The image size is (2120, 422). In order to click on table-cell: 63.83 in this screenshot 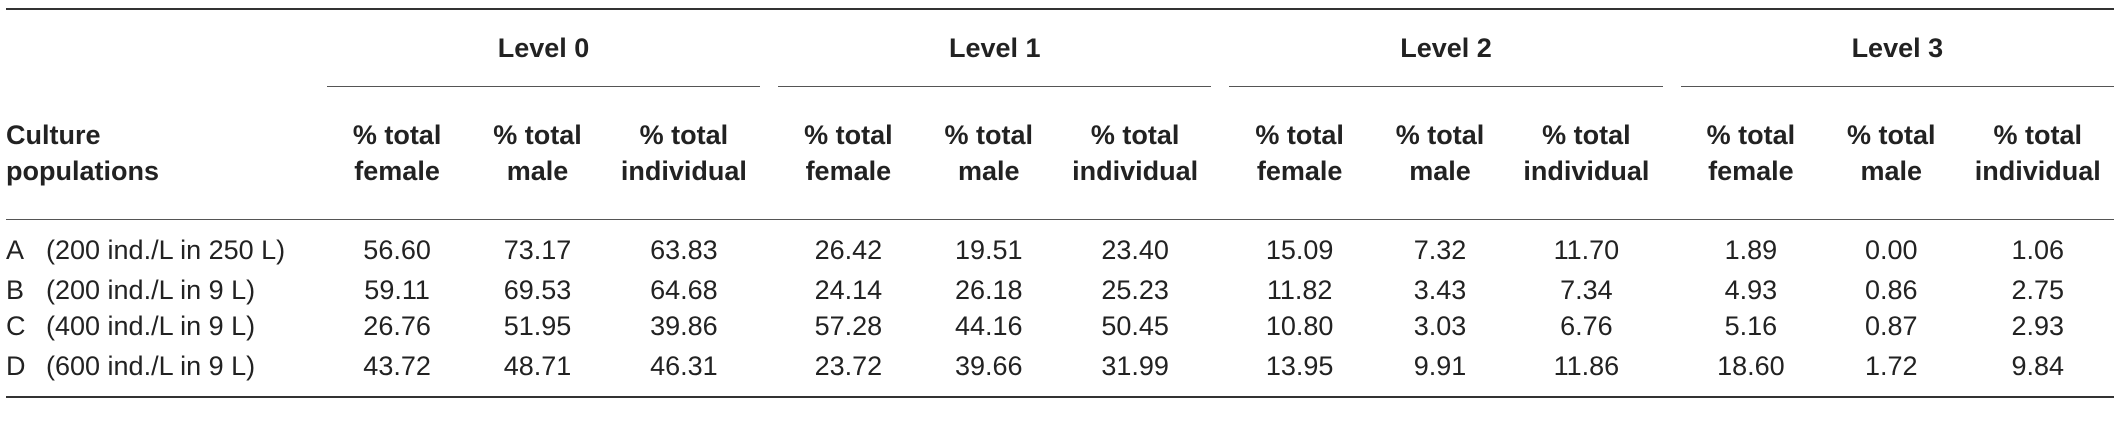, I will do `click(684, 249)`.